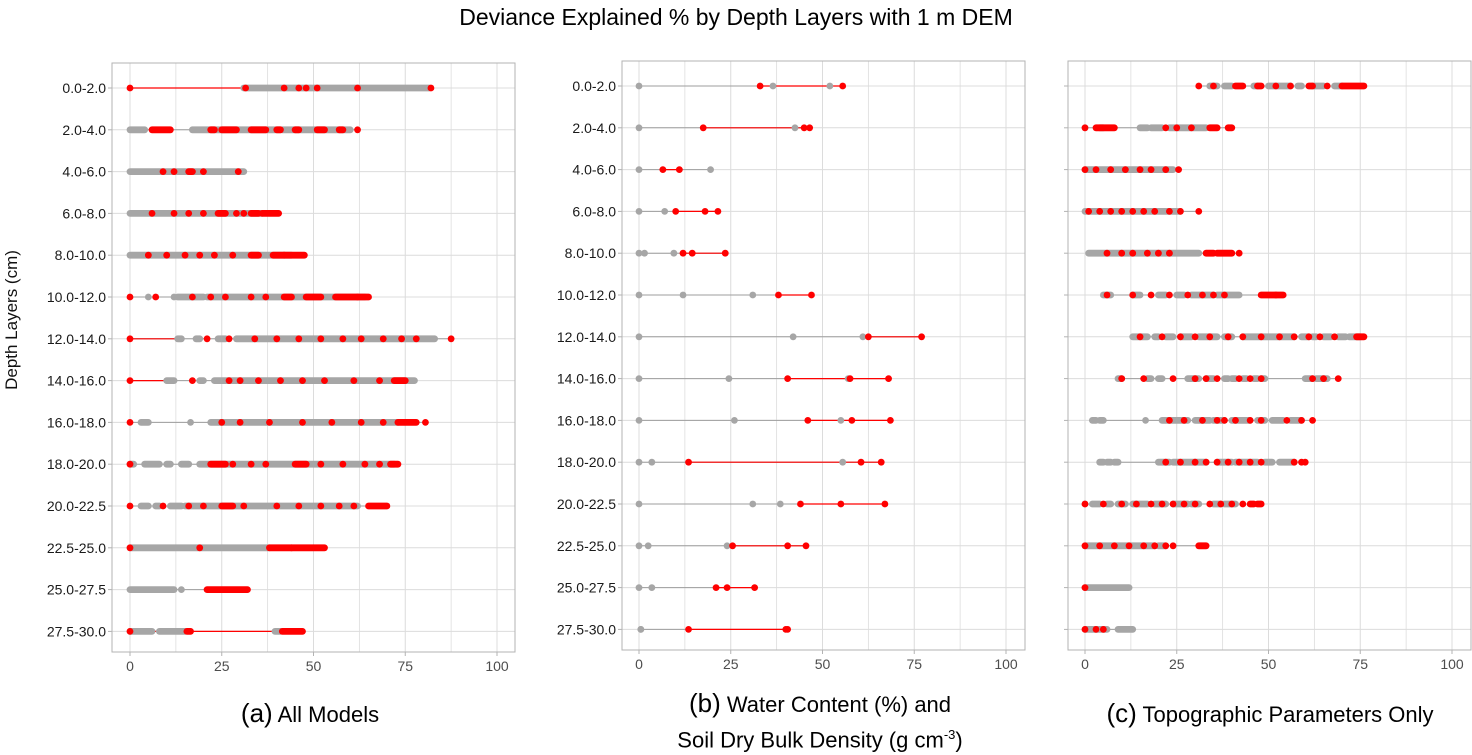 Image resolution: width=1472 pixels, height=755 pixels. Describe the element at coordinates (1131, 170) in the screenshot. I see `row-4.0-6.0` at that location.